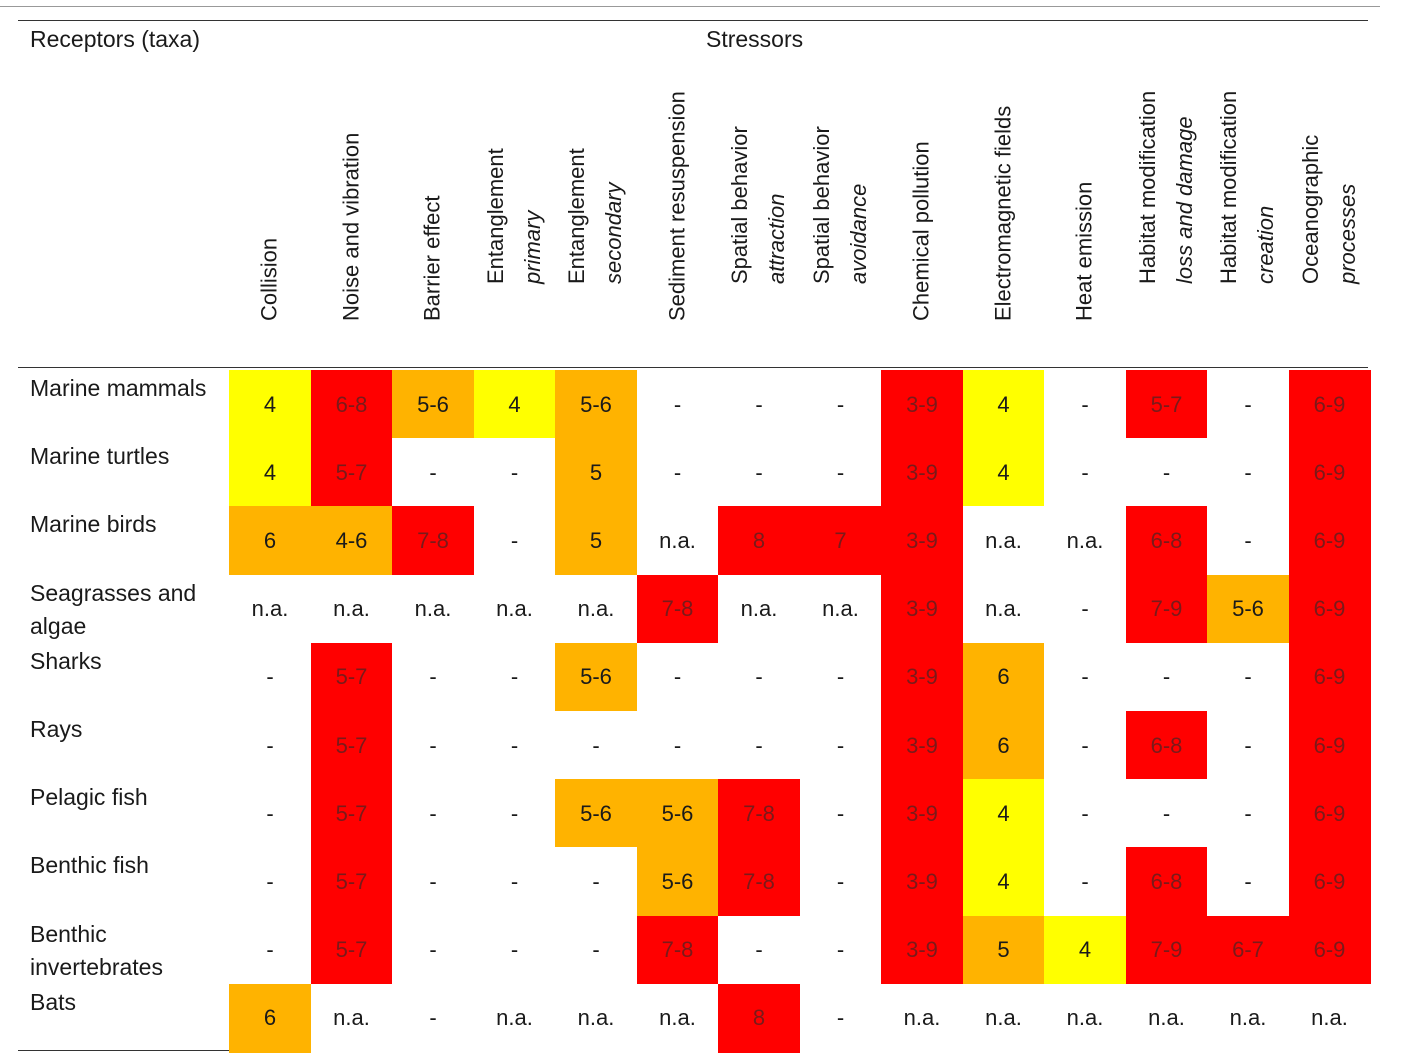  Describe the element at coordinates (759, 1018) in the screenshot. I see `table-cell: 8` at that location.